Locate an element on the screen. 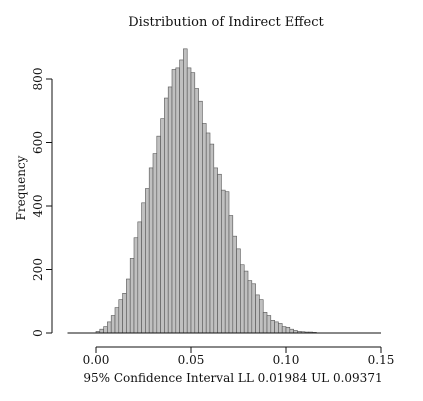  y-tick-label: 200 is located at coordinates (38, 269).